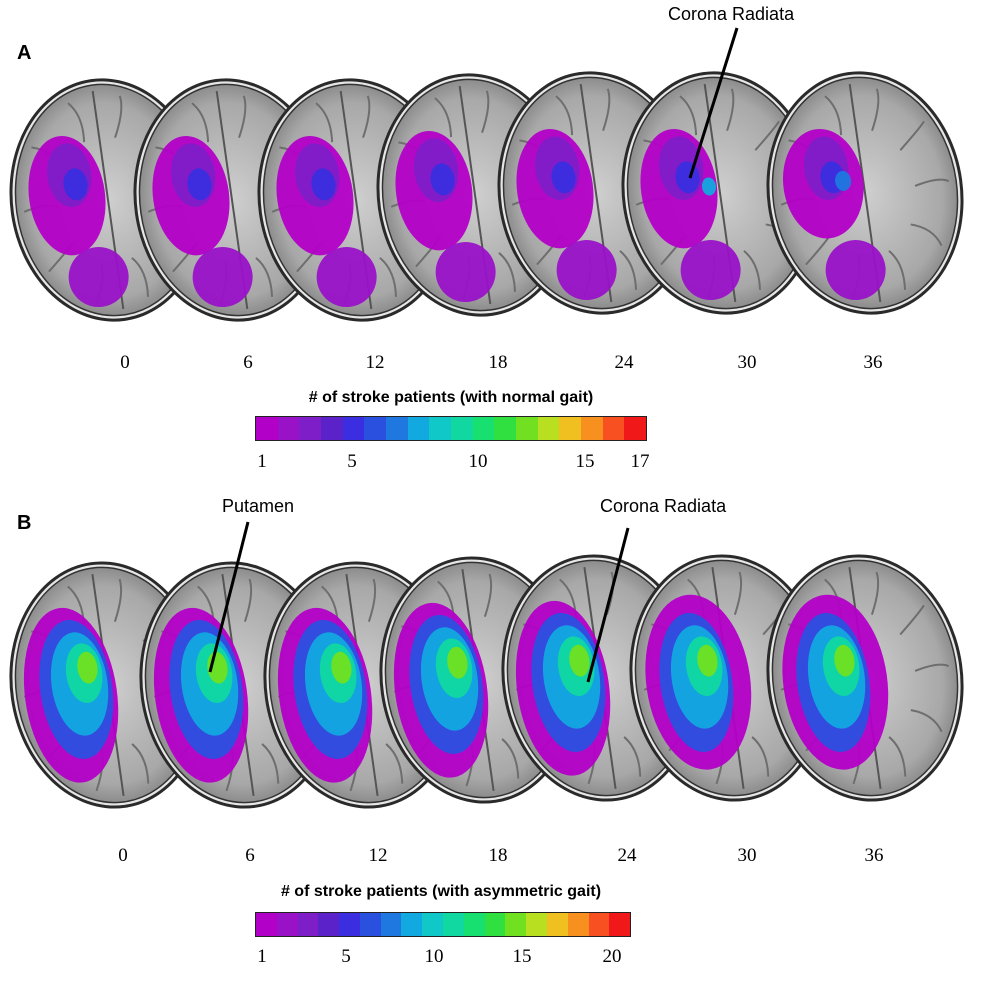 The height and width of the screenshot is (981, 992). Describe the element at coordinates (478, 461) in the screenshot. I see `panel-a-colorbar-tick: 10` at that location.